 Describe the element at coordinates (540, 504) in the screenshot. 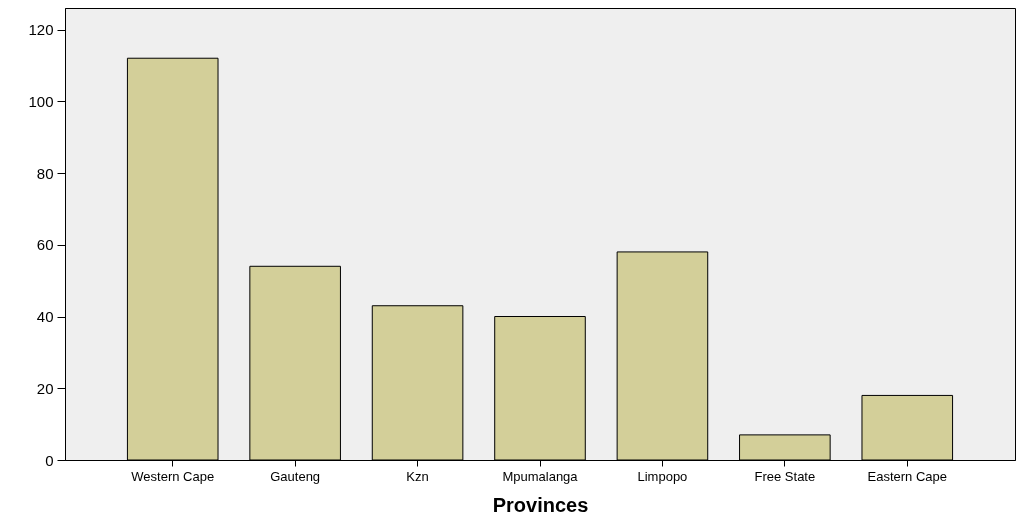

I see `x-axis-title: Provinces` at that location.